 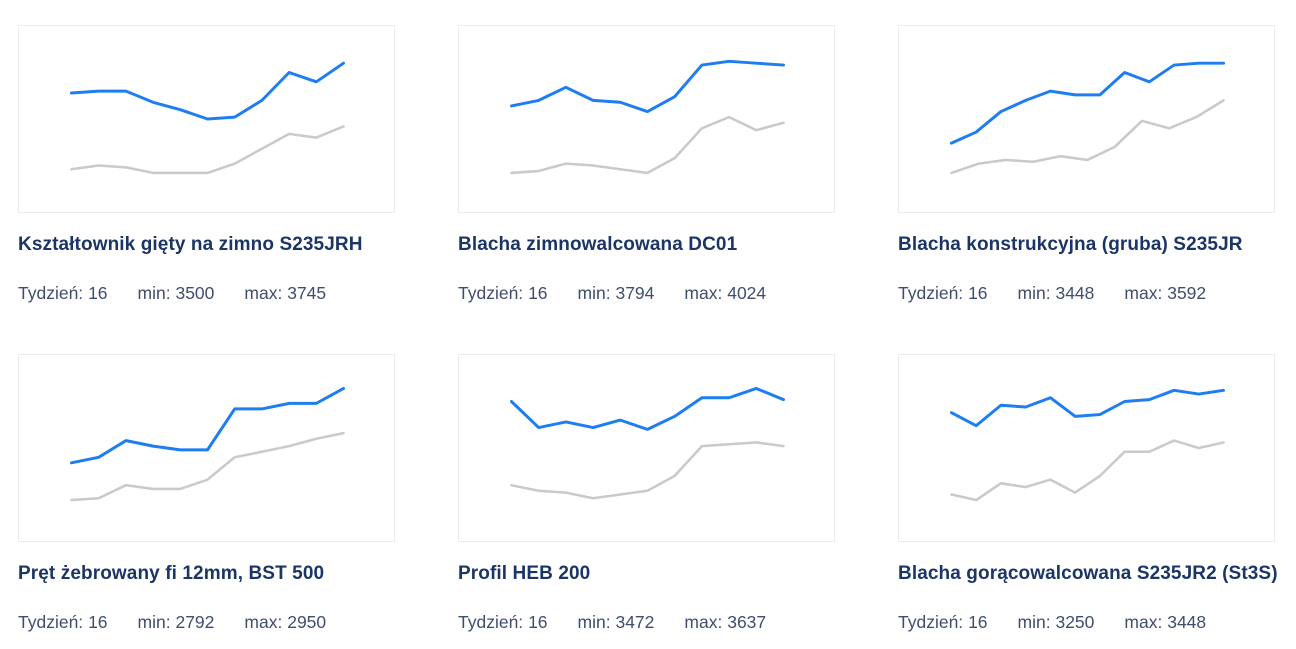 What do you see at coordinates (1056, 622) in the screenshot?
I see `min-stat: min: 3250` at bounding box center [1056, 622].